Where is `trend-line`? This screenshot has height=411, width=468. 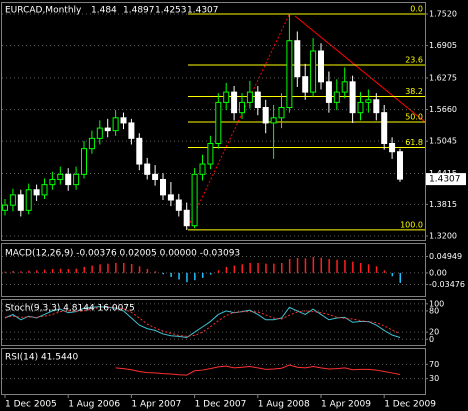
trend-line is located at coordinates (360, 69).